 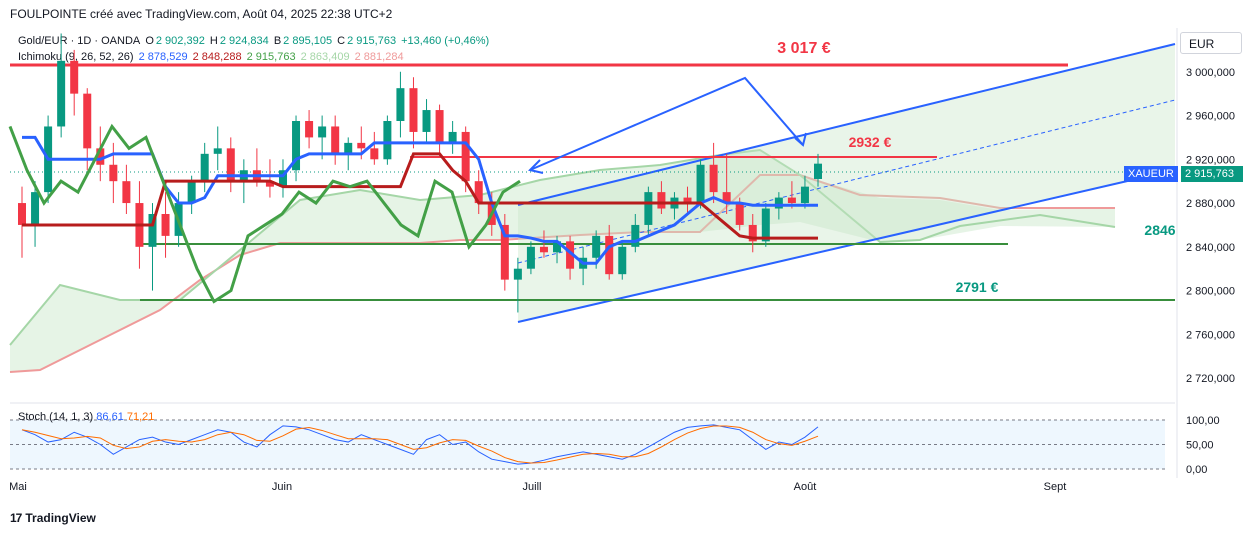 I want to click on y-tick-label: 2 960,000, so click(x=1210, y=117).